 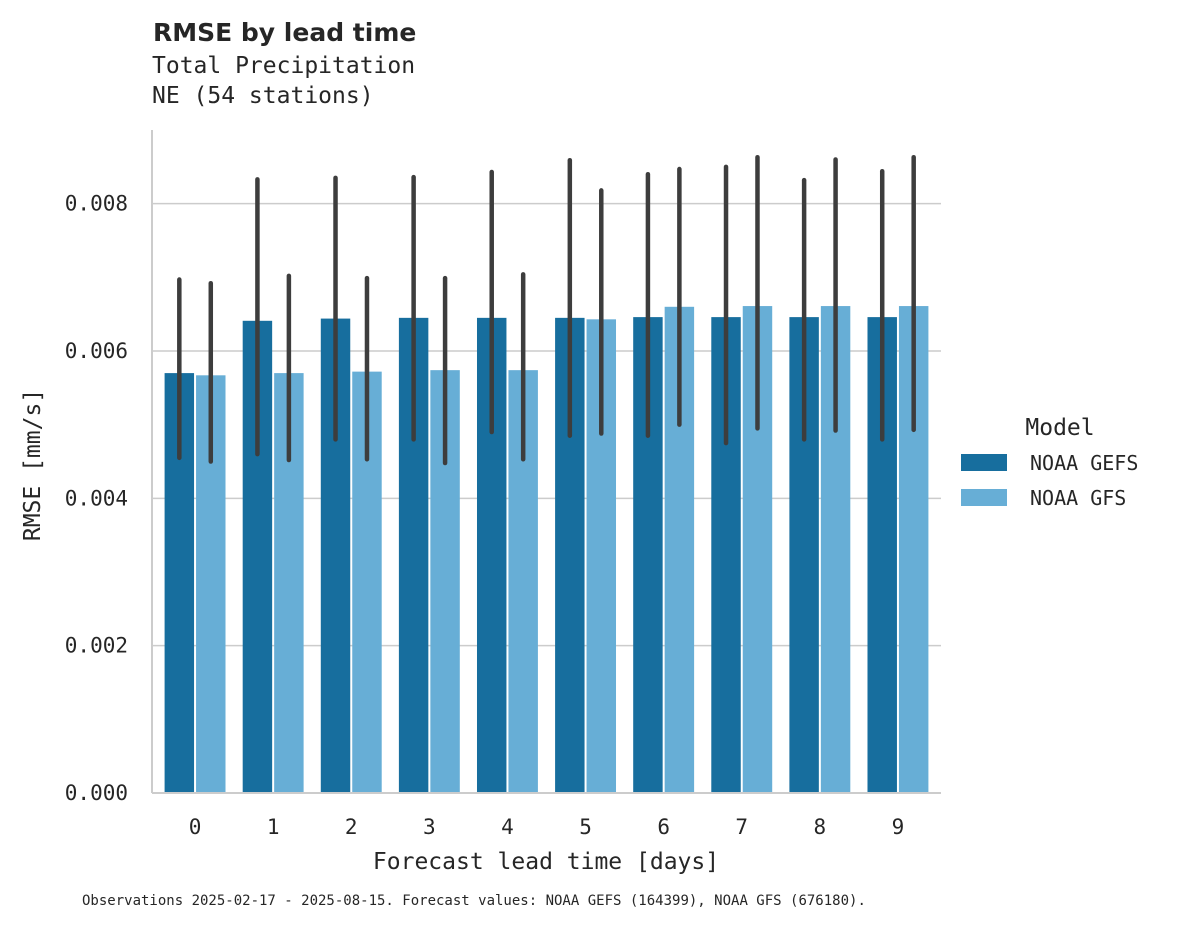 What do you see at coordinates (429, 827) in the screenshot?
I see `x-tick-label-3: 3` at bounding box center [429, 827].